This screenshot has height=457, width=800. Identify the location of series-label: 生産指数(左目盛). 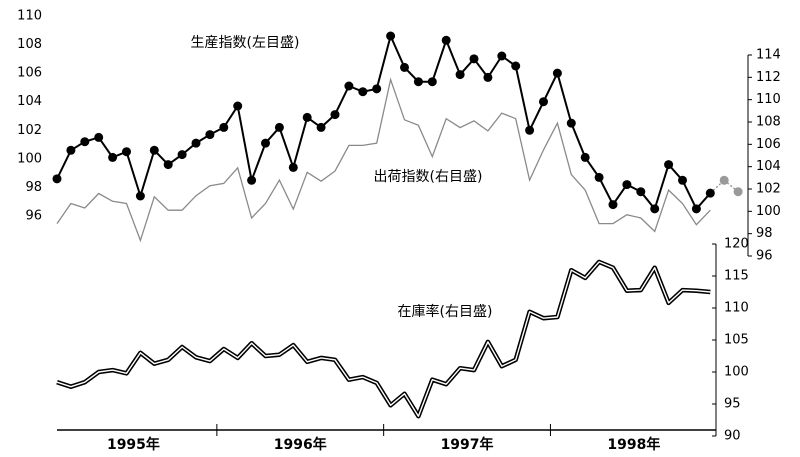
(245, 43).